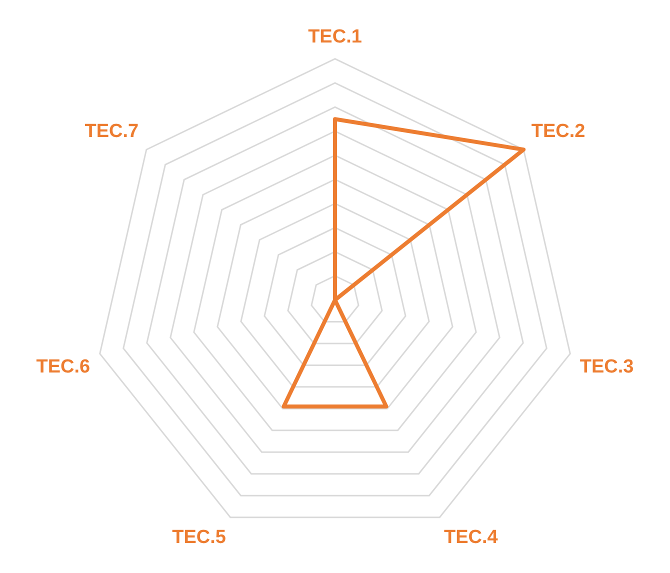 The image size is (670, 573). What do you see at coordinates (471, 537) in the screenshot?
I see `spoke-label: TEC.4` at bounding box center [471, 537].